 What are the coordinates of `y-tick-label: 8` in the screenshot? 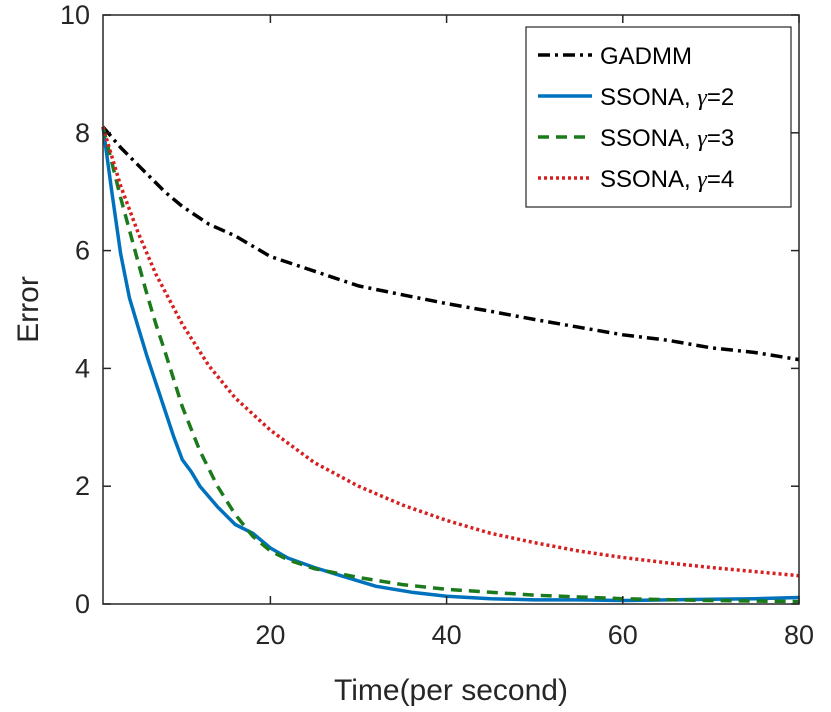 It's located at (82, 133).